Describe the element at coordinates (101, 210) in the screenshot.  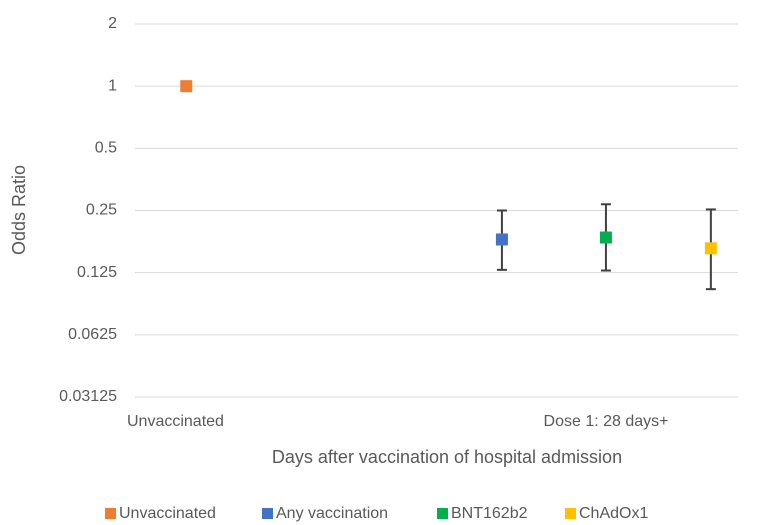
I see `y-tick-label: 0.25` at that location.